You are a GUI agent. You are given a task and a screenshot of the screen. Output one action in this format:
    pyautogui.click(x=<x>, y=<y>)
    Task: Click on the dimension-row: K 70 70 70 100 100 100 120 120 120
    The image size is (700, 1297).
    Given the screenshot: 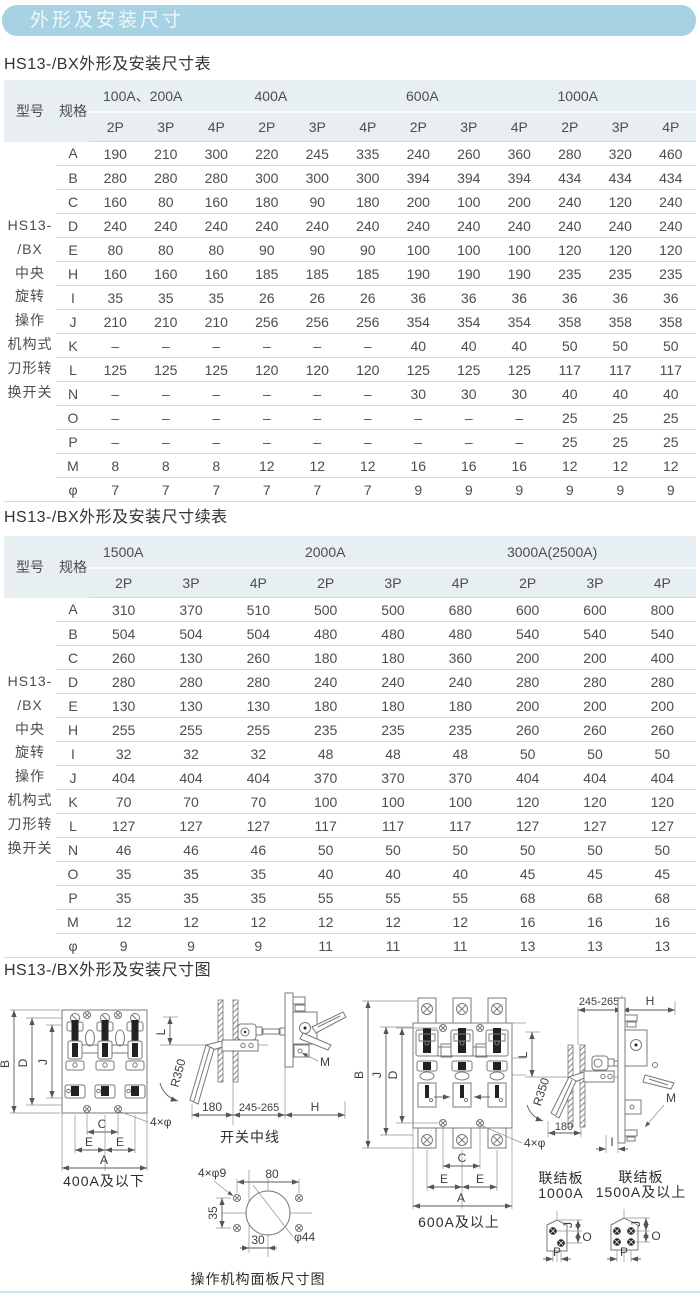 What is the action you would take?
    pyautogui.click(x=350, y=801)
    